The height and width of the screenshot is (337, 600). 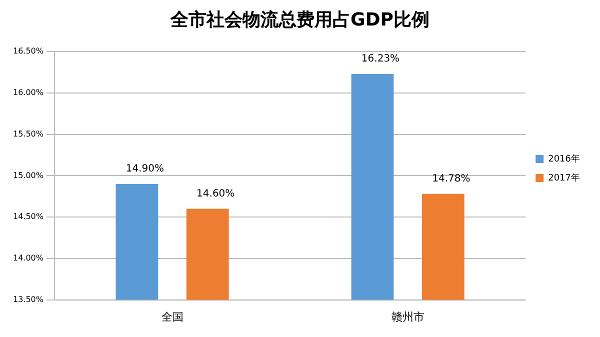 I want to click on y-tick-label: 16.00%, so click(x=28, y=93).